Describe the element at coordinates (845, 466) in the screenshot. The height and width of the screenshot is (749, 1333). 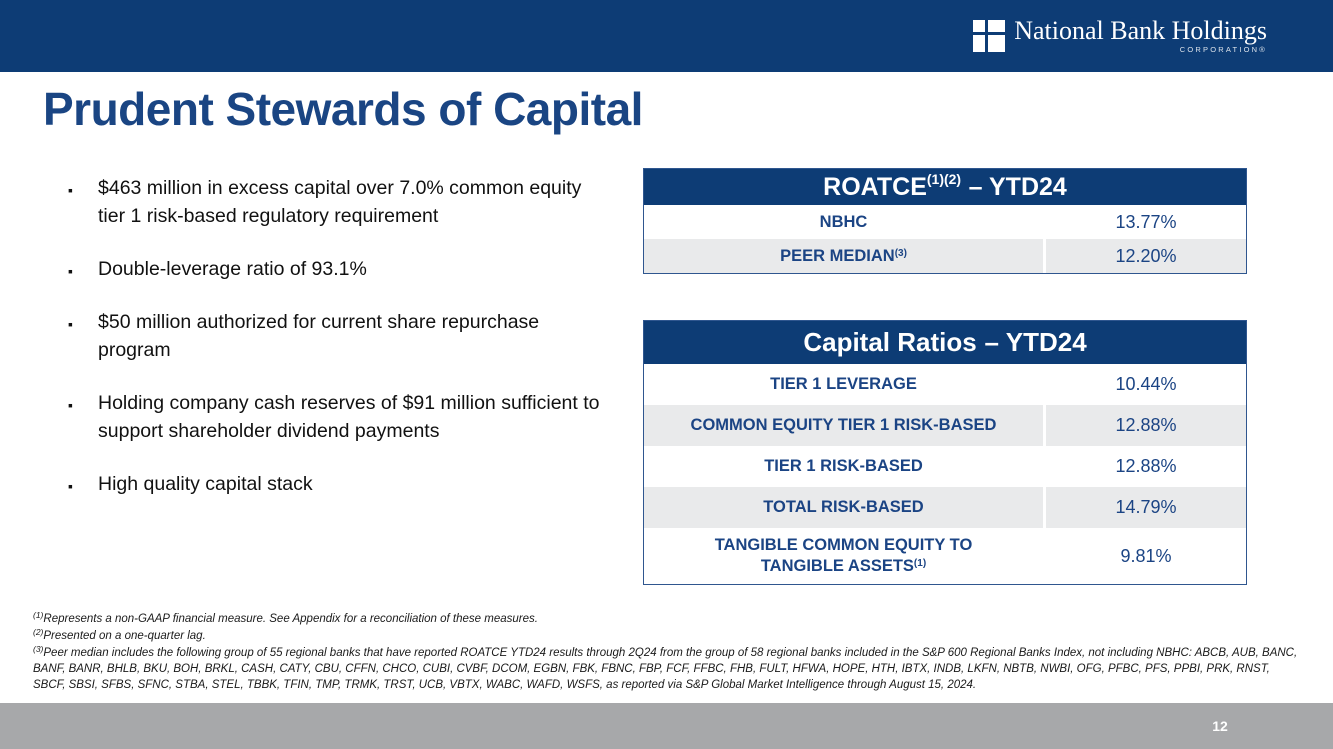
I see `row-label: TIER 1 RISK-BASED` at that location.